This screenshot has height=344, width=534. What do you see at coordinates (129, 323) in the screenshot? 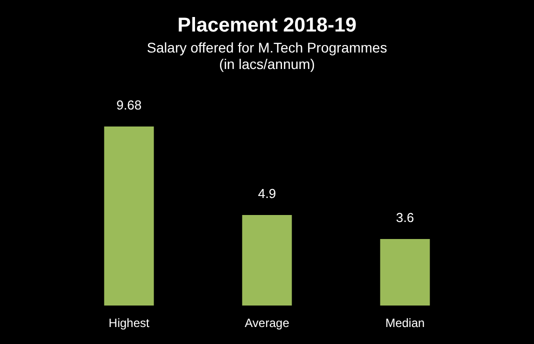
I see `x-tick-label: Highest` at bounding box center [129, 323].